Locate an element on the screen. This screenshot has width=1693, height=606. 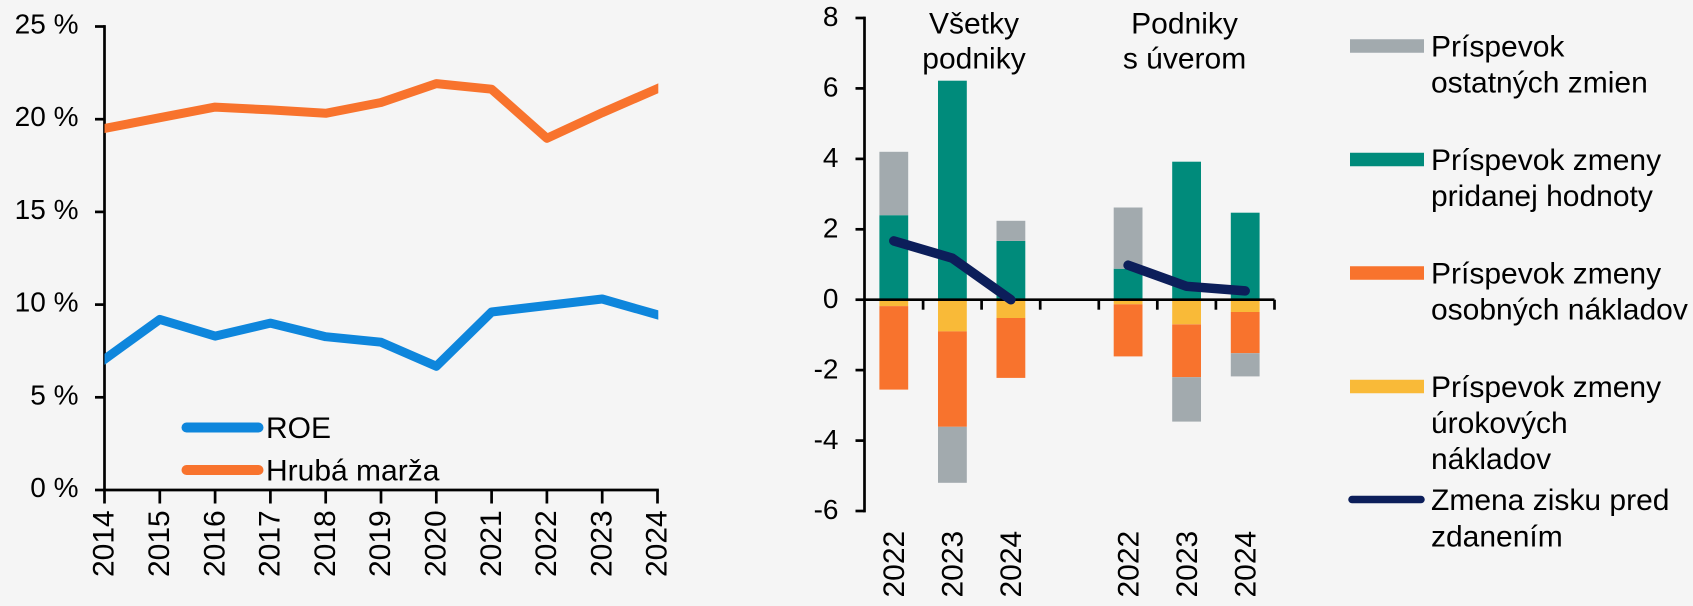
svg-text: osobných nákladov is located at coordinates (1559, 310).